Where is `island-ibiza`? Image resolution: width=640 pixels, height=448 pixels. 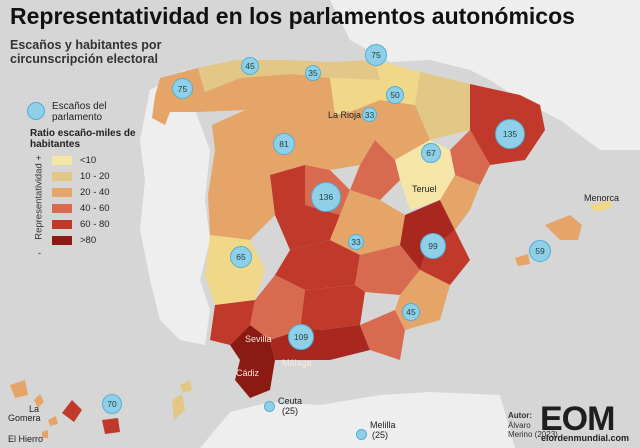 island-ibiza is located at coordinates (522, 260).